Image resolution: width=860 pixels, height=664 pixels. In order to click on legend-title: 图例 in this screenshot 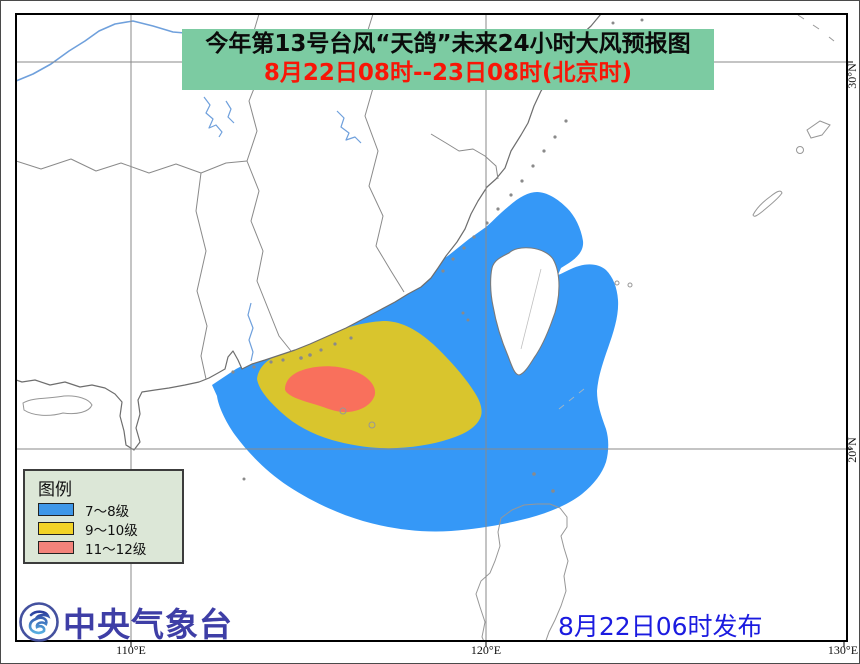, I will do `click(55, 490)`.